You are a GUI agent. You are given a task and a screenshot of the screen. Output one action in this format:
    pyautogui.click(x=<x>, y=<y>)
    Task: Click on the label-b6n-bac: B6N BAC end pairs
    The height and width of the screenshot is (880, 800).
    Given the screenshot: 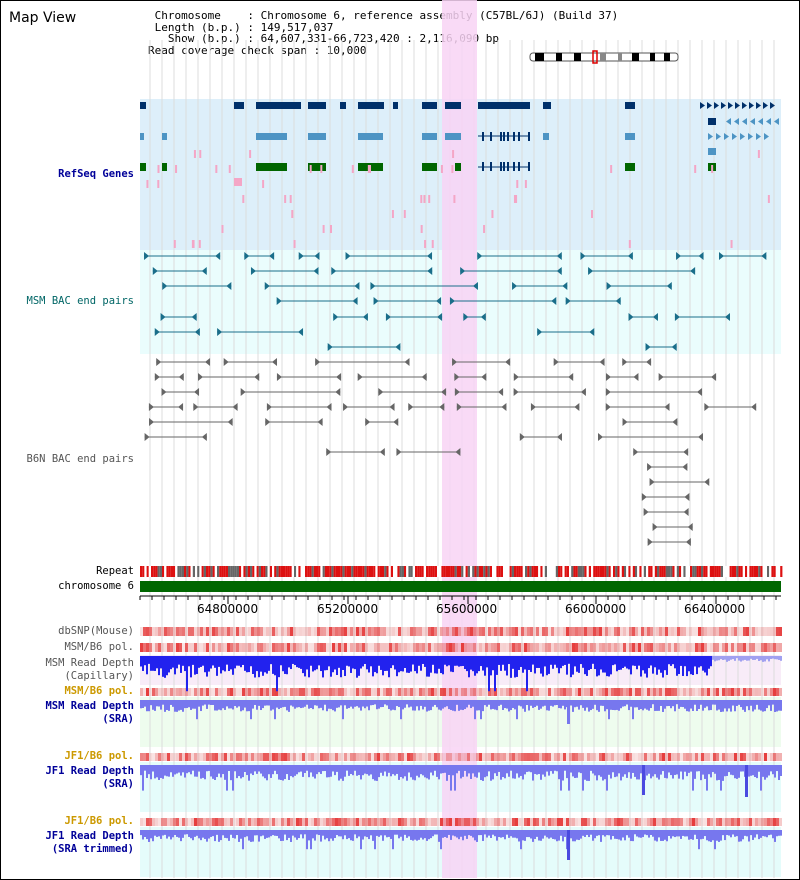 What is the action you would take?
    pyautogui.click(x=80, y=459)
    